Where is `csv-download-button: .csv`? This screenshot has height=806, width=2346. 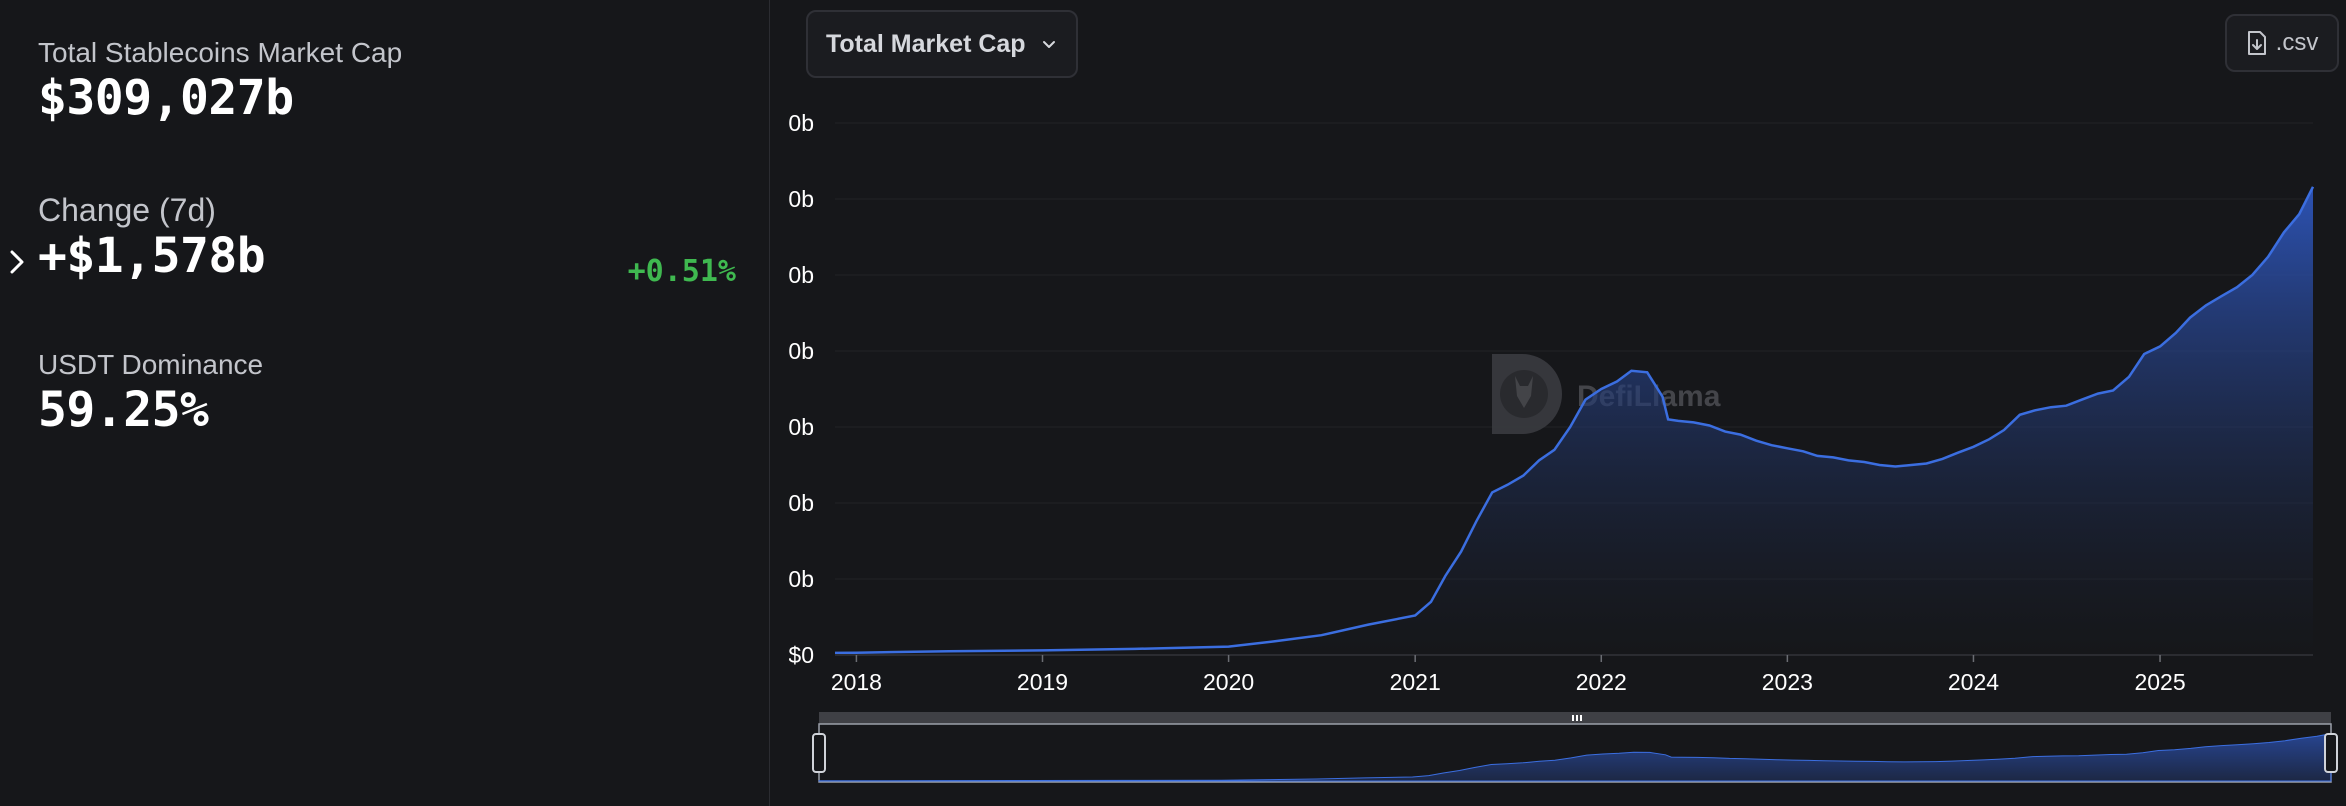 csv-download-button: .csv is located at coordinates (2282, 43).